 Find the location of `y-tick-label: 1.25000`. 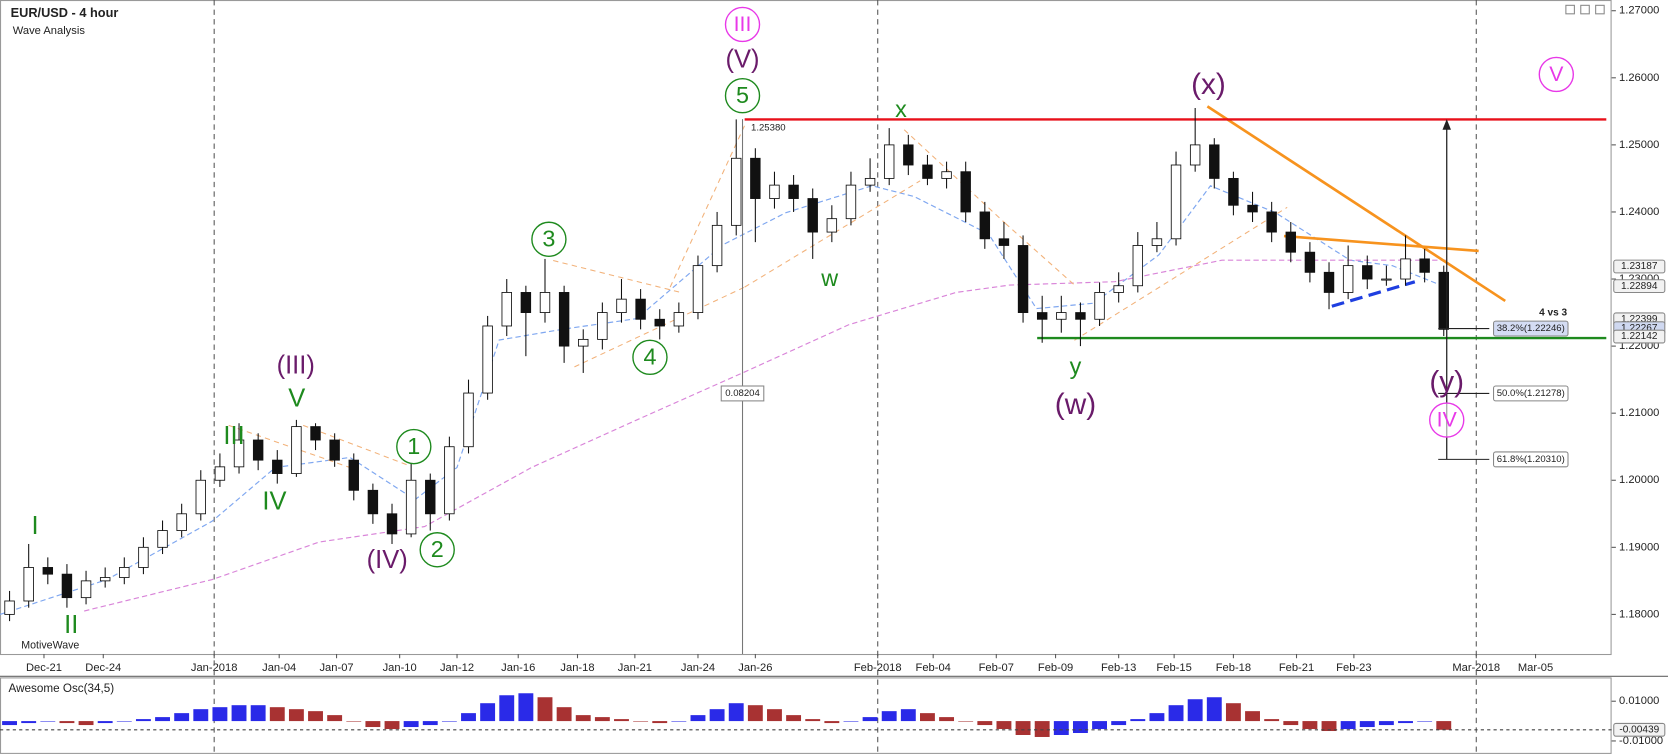

y-tick-label: 1.25000 is located at coordinates (1639, 145).